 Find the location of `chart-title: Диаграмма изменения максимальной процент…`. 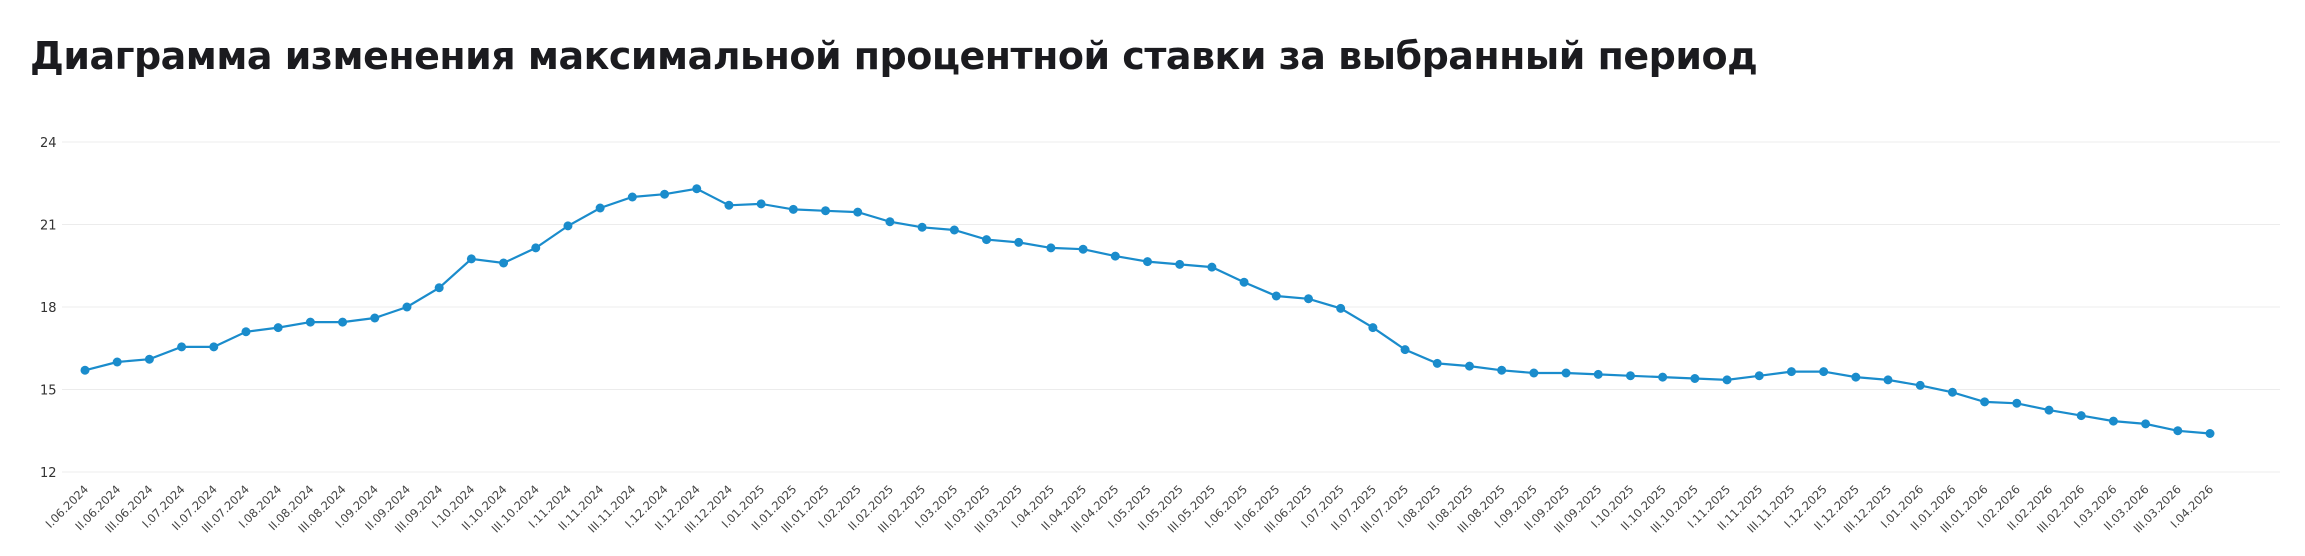

chart-title: Диаграмма изменения максимальной процент… is located at coordinates (894, 56).